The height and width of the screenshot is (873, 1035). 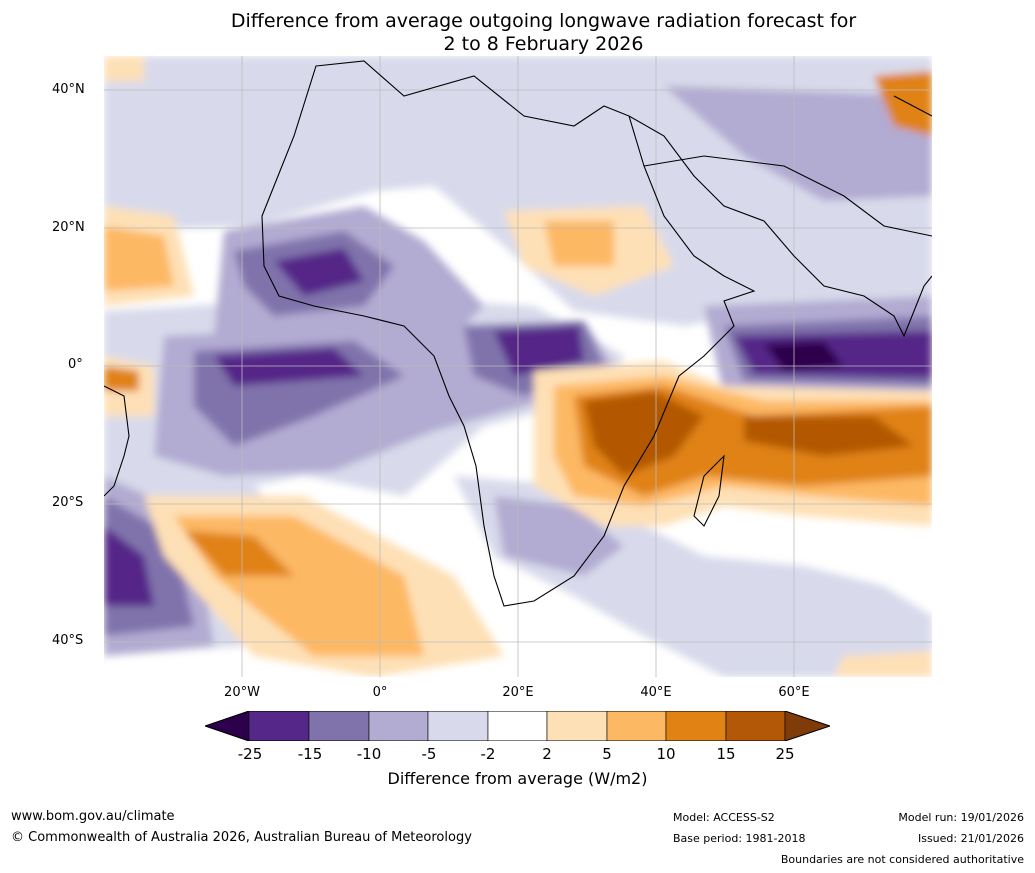 What do you see at coordinates (739, 838) in the screenshot?
I see `footer-base-period: Base period: 1981-2018` at bounding box center [739, 838].